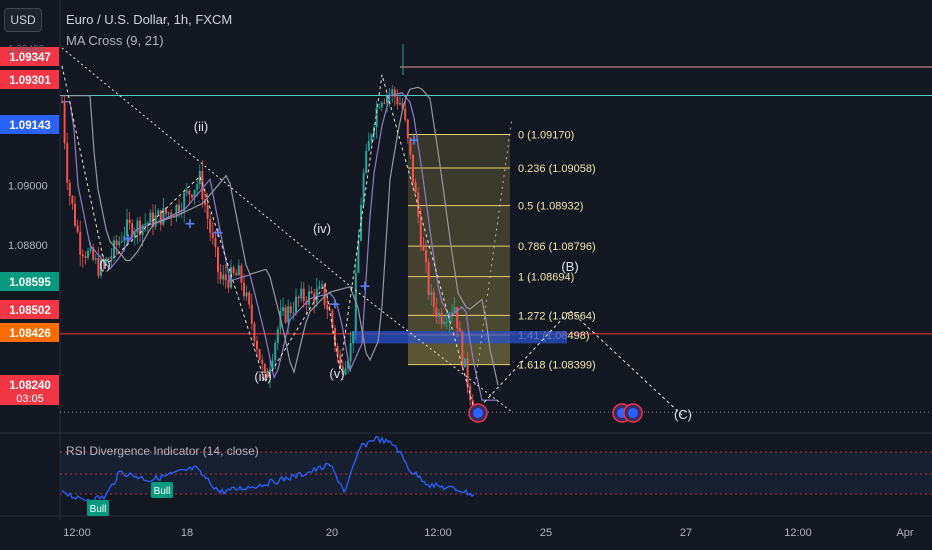 This screenshot has width=932, height=550. I want to click on rsi-bull-signal, so click(162, 490).